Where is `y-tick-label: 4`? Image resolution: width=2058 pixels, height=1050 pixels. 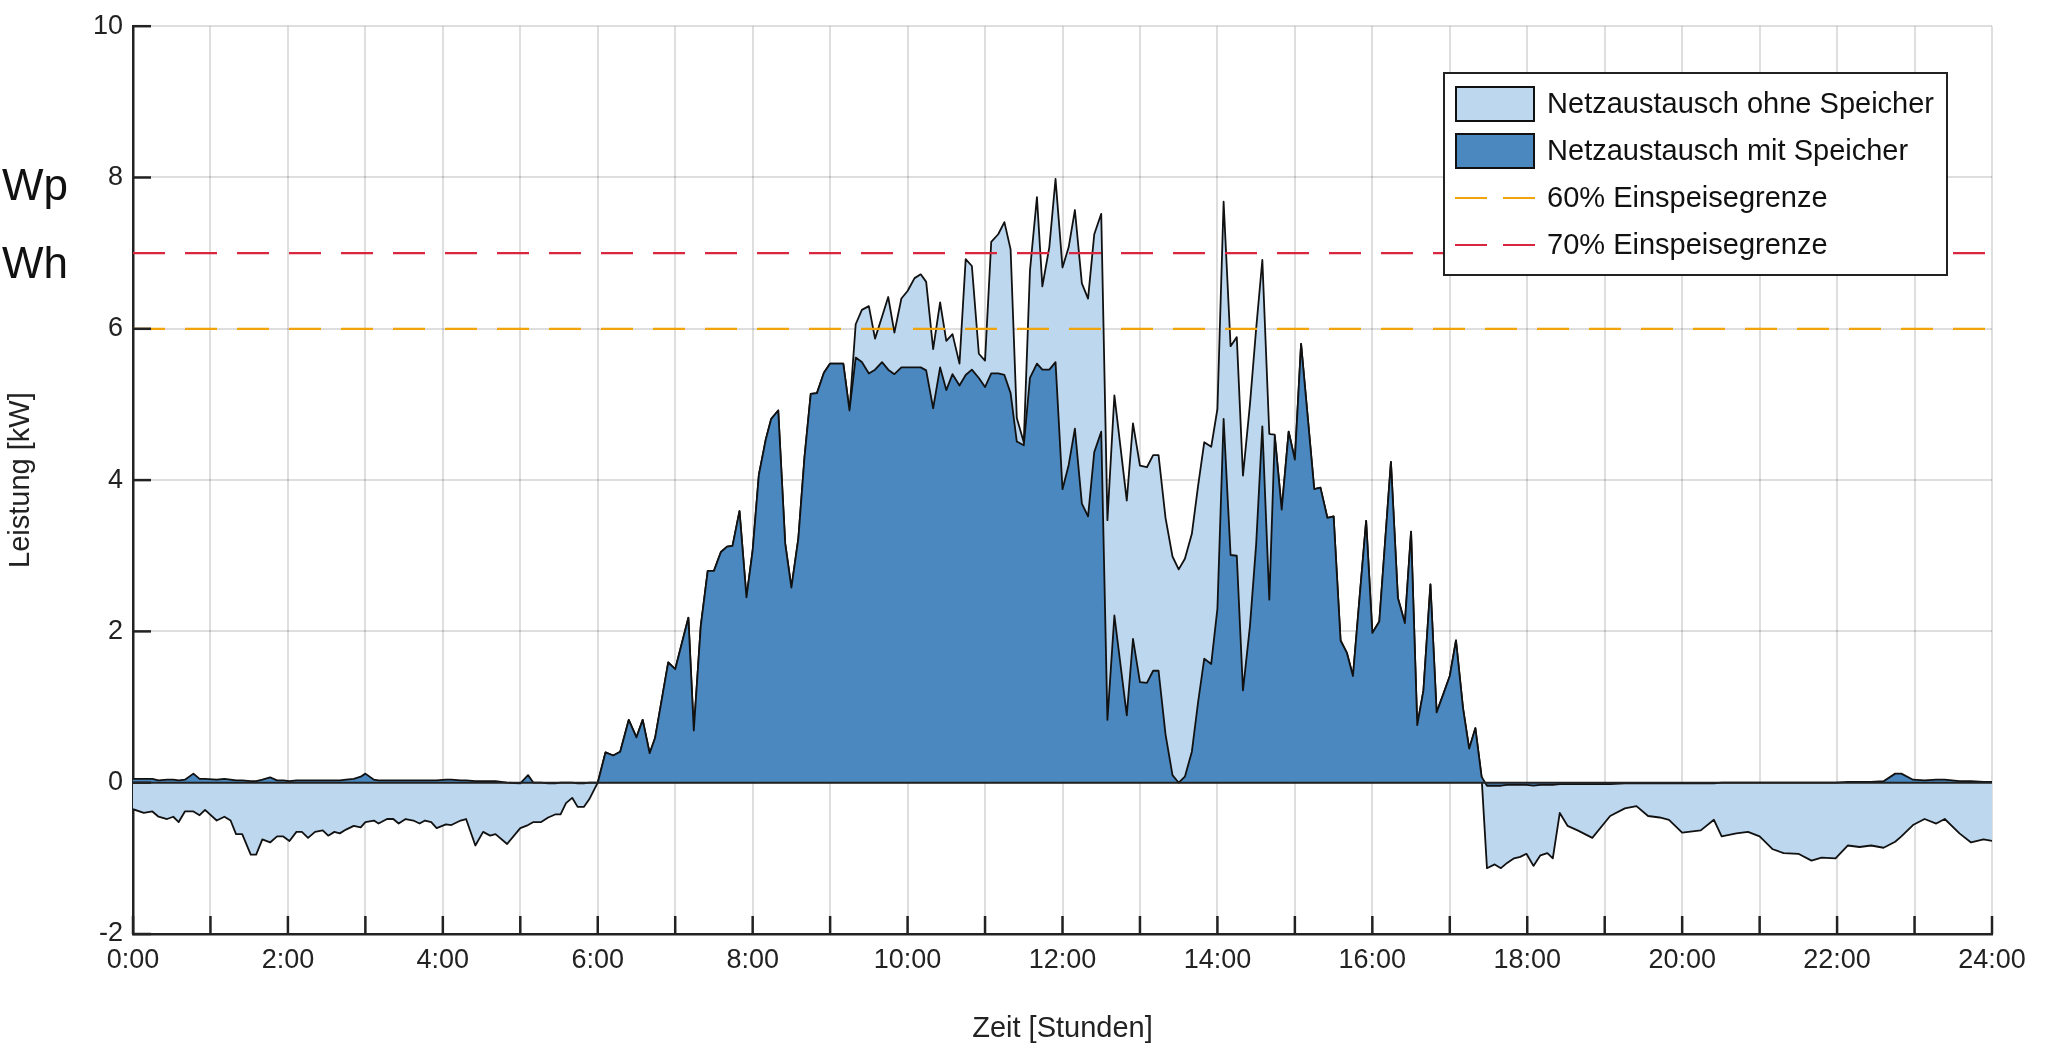 y-tick-label: 4 is located at coordinates (115, 478).